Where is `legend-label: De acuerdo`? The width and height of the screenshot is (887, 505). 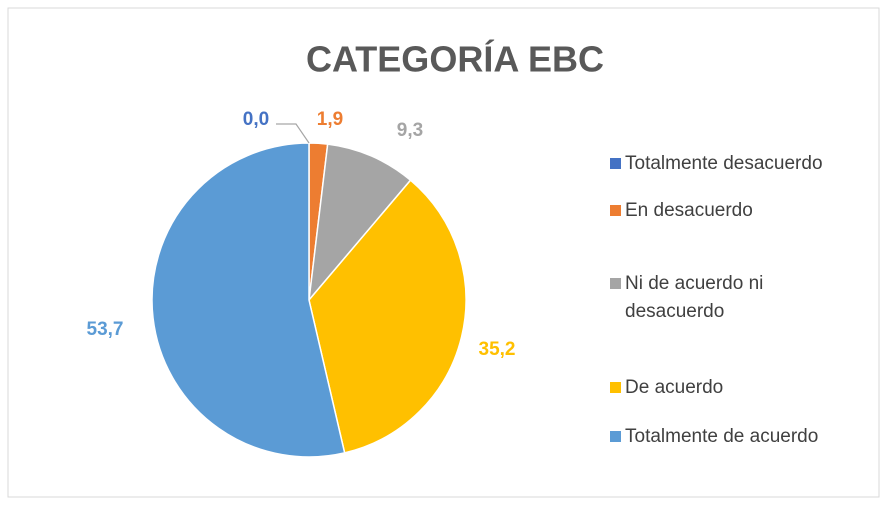 legend-label: De acuerdo is located at coordinates (674, 387).